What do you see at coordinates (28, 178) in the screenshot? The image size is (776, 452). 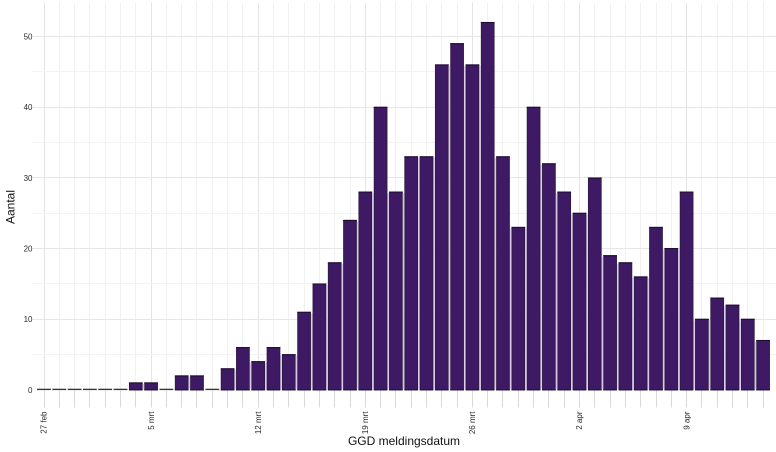 I see `svg-text: 30` at bounding box center [28, 178].